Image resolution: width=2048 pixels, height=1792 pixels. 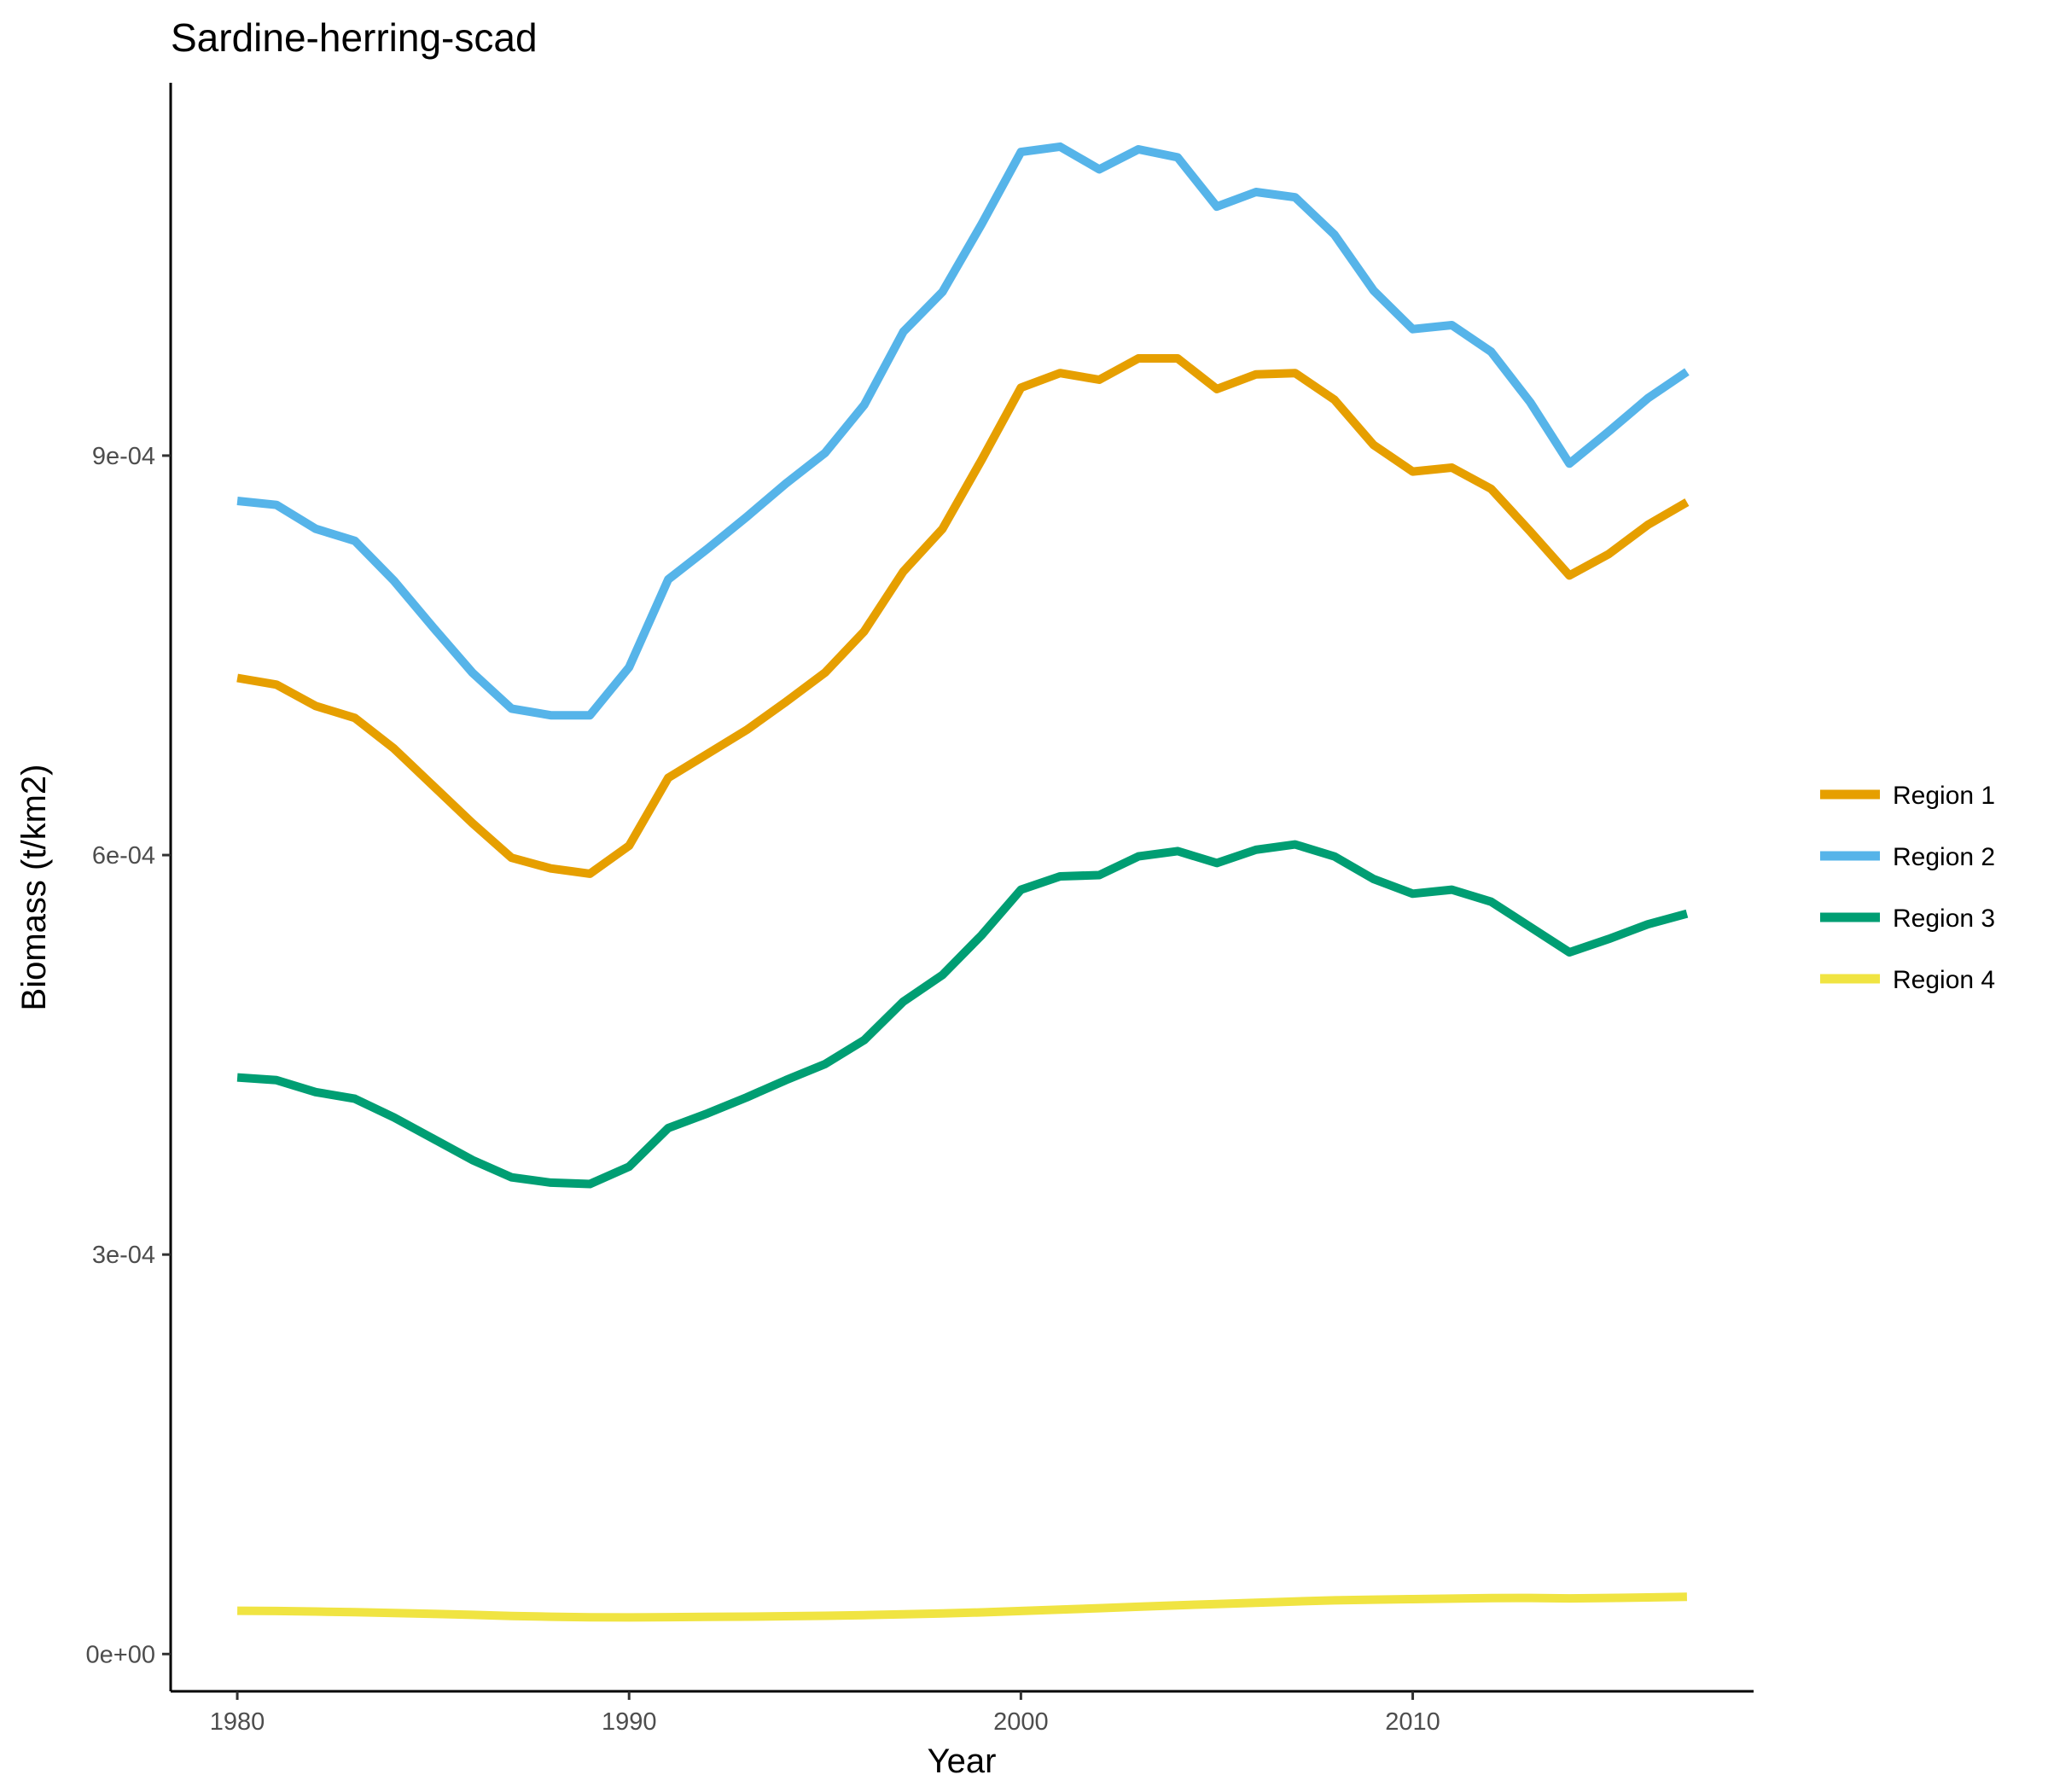 What do you see at coordinates (1944, 796) in the screenshot?
I see `legend-label-region-1: Region 1` at bounding box center [1944, 796].